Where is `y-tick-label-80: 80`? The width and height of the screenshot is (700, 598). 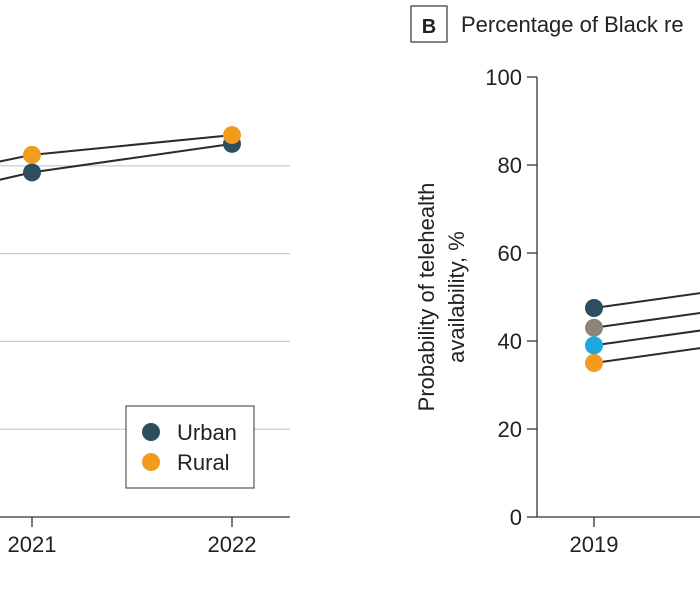 y-tick-label-80: 80 is located at coordinates (510, 165).